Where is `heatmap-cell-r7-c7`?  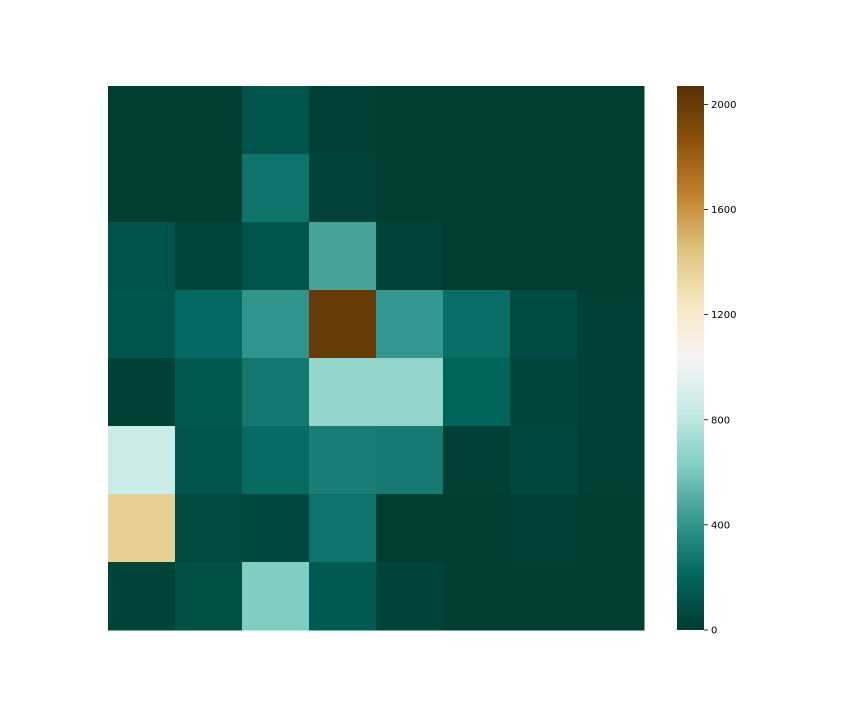
heatmap-cell-r7-c7 is located at coordinates (611, 596).